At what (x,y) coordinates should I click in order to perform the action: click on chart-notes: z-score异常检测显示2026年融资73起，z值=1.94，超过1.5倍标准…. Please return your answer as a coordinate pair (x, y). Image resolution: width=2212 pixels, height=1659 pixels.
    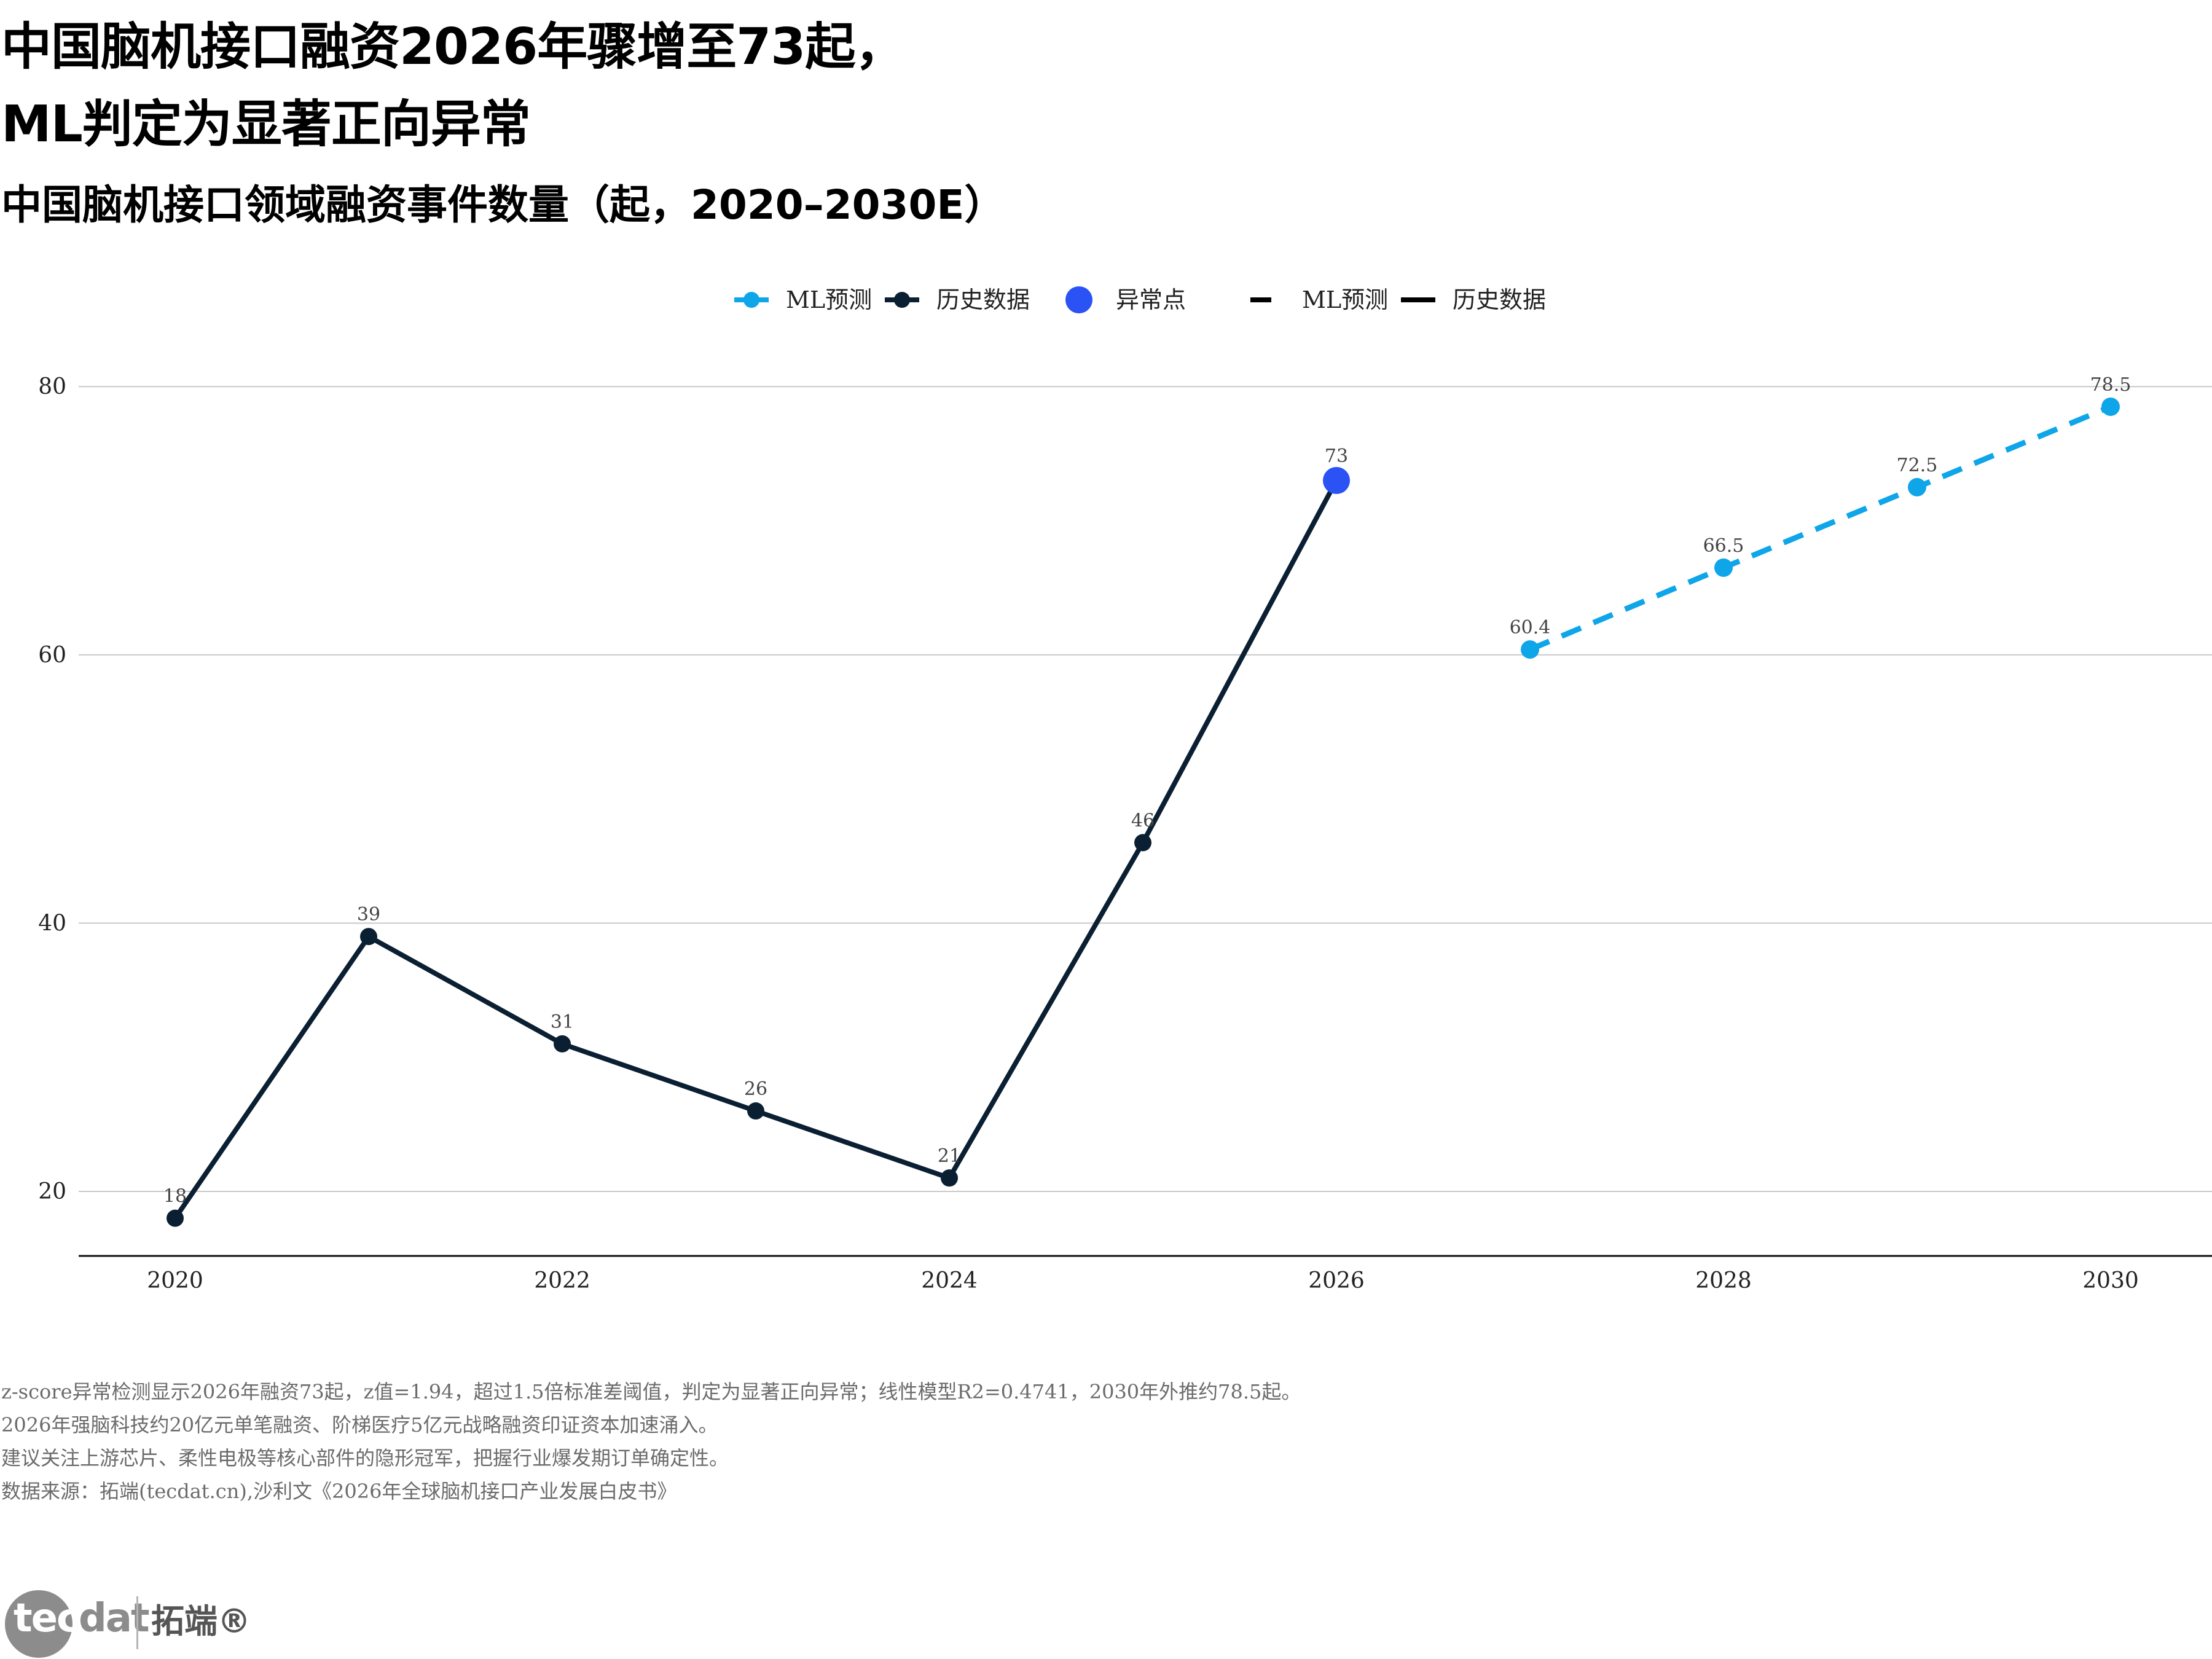
    Looking at the image, I should click on (1095, 1441).